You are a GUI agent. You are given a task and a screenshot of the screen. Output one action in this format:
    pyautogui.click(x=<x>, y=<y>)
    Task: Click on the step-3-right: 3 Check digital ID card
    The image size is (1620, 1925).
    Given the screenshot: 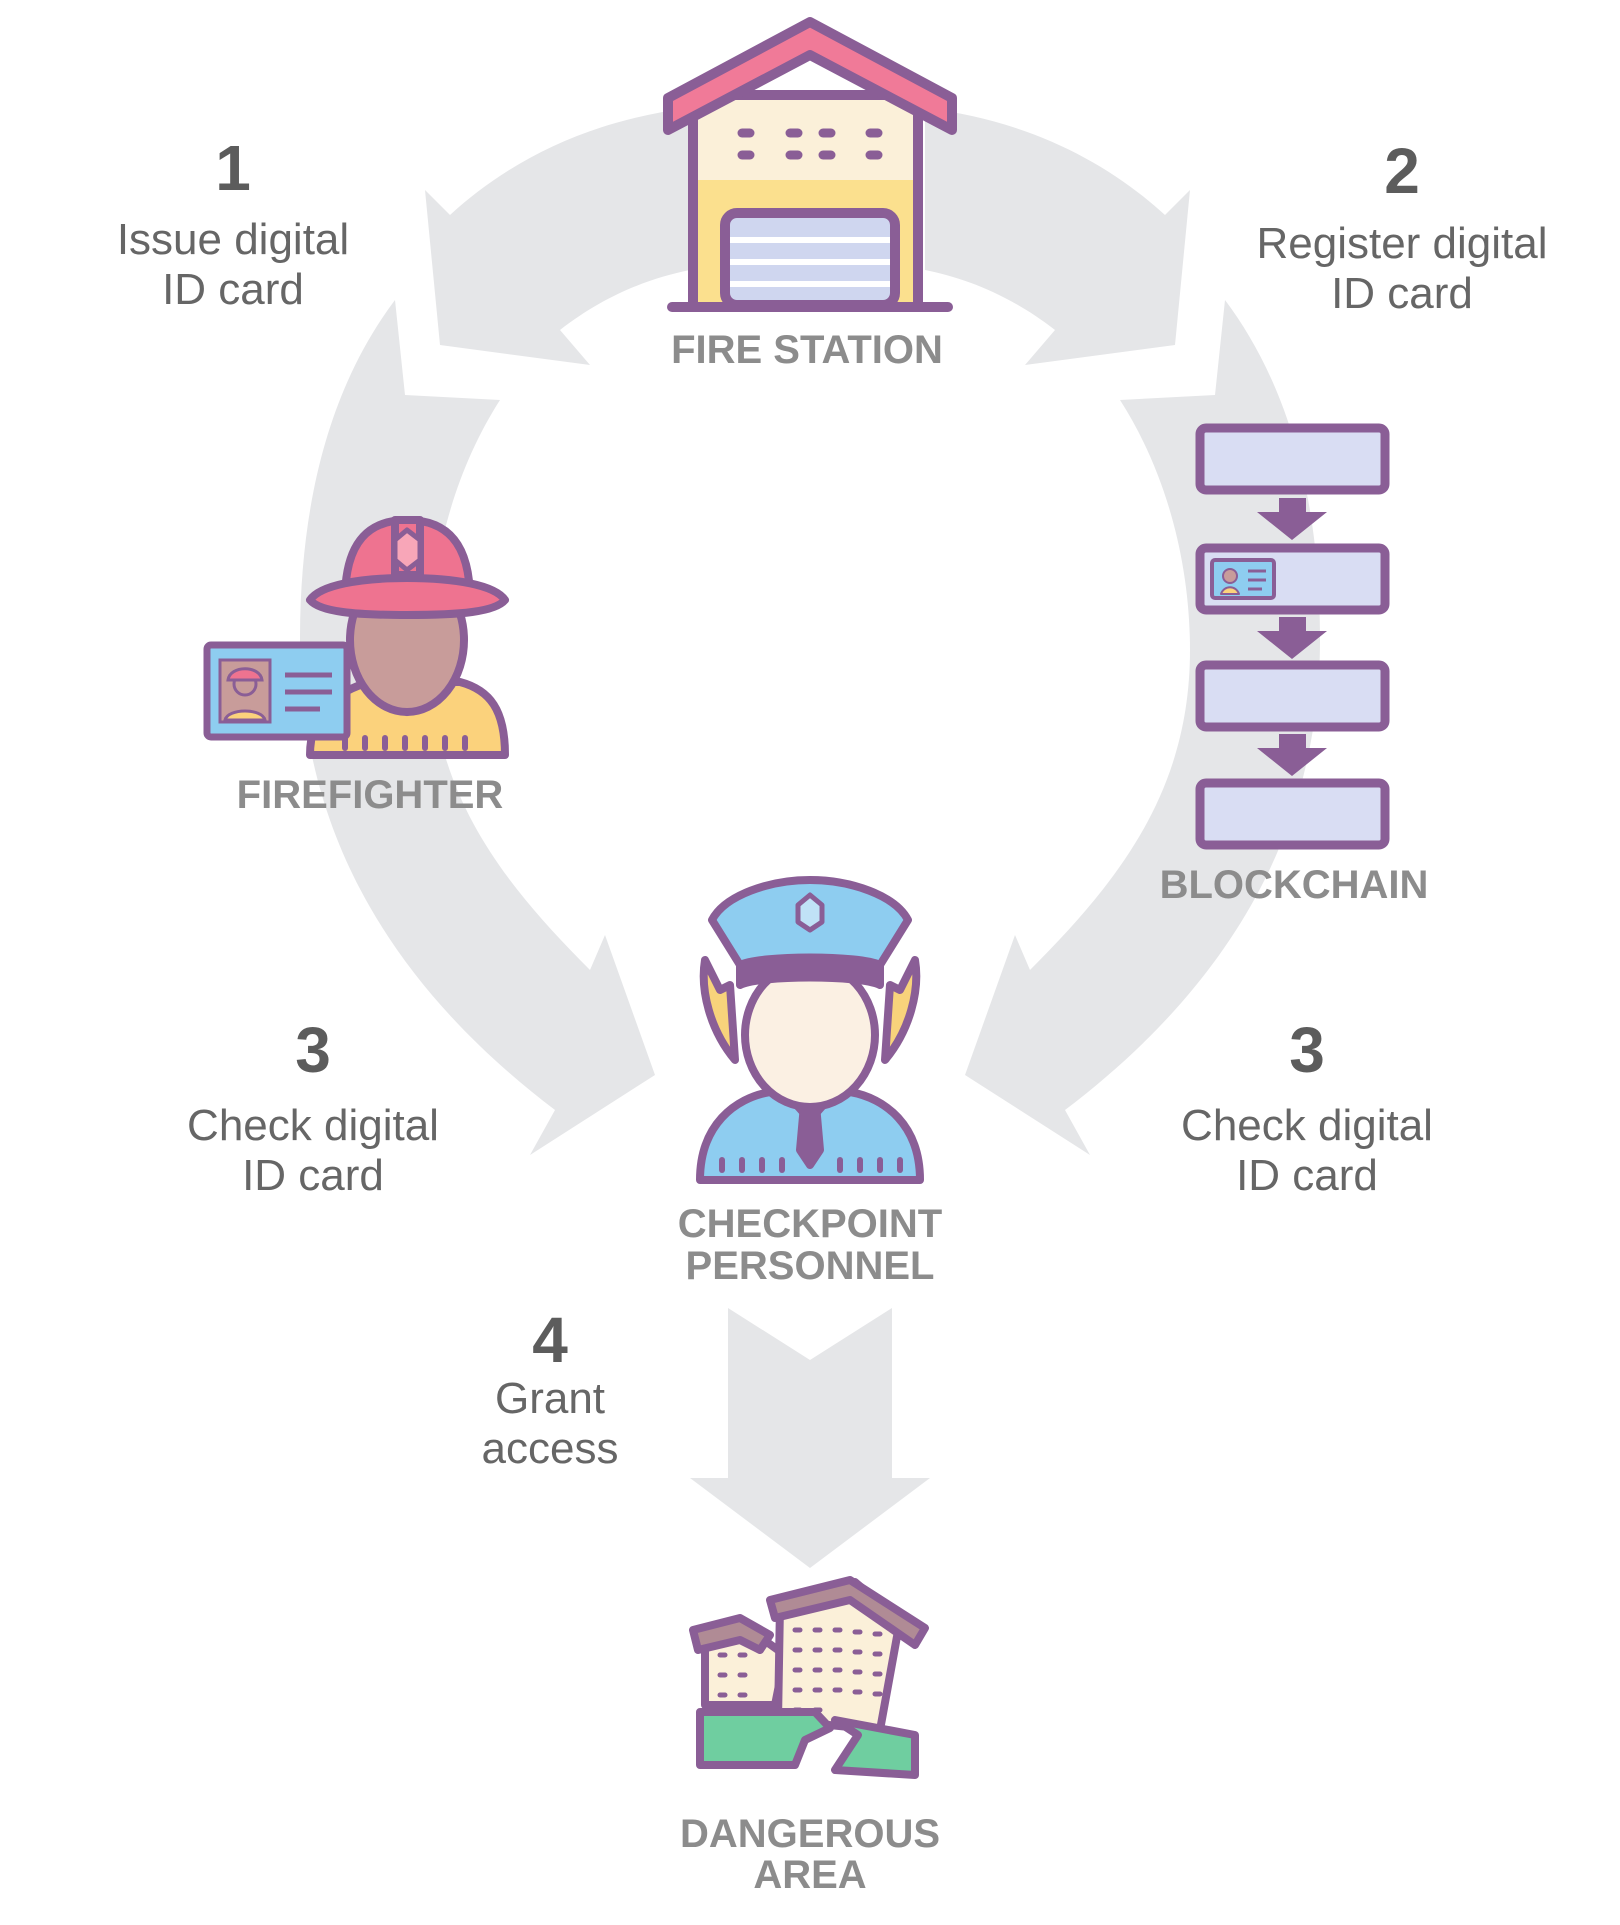 What is the action you would take?
    pyautogui.click(x=1307, y=1107)
    